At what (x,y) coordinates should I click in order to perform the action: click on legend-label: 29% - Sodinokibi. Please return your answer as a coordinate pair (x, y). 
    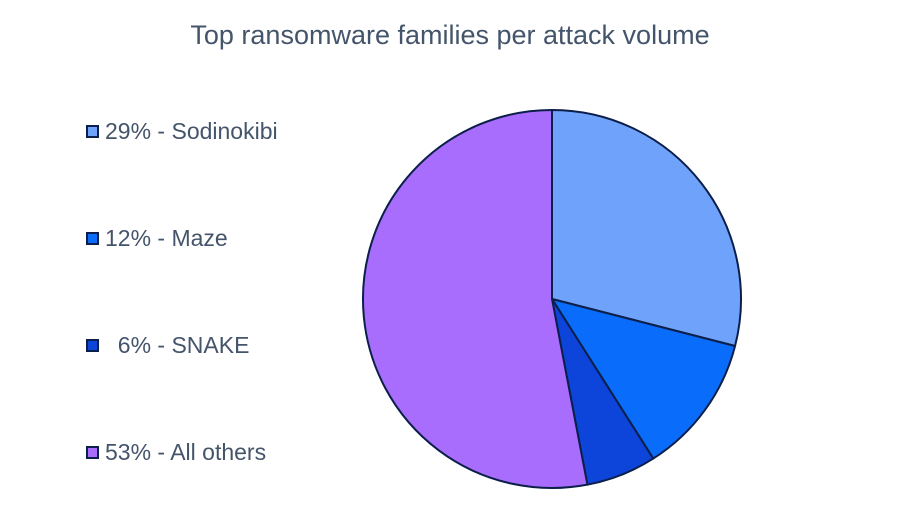
    Looking at the image, I should click on (191, 130).